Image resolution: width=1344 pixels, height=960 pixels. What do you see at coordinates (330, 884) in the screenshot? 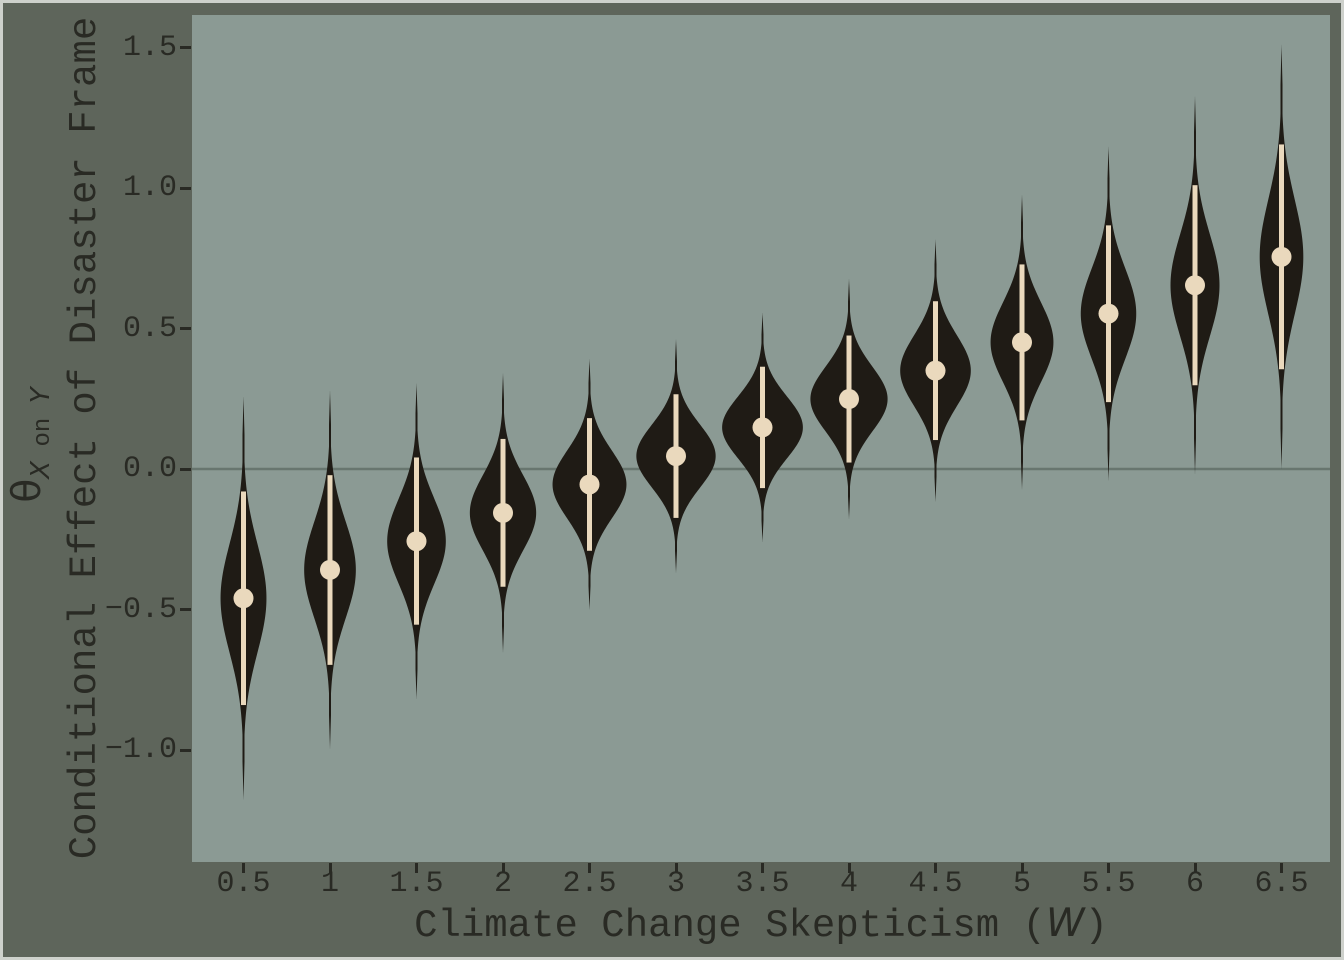
I see `x-tick-label: 1` at bounding box center [330, 884].